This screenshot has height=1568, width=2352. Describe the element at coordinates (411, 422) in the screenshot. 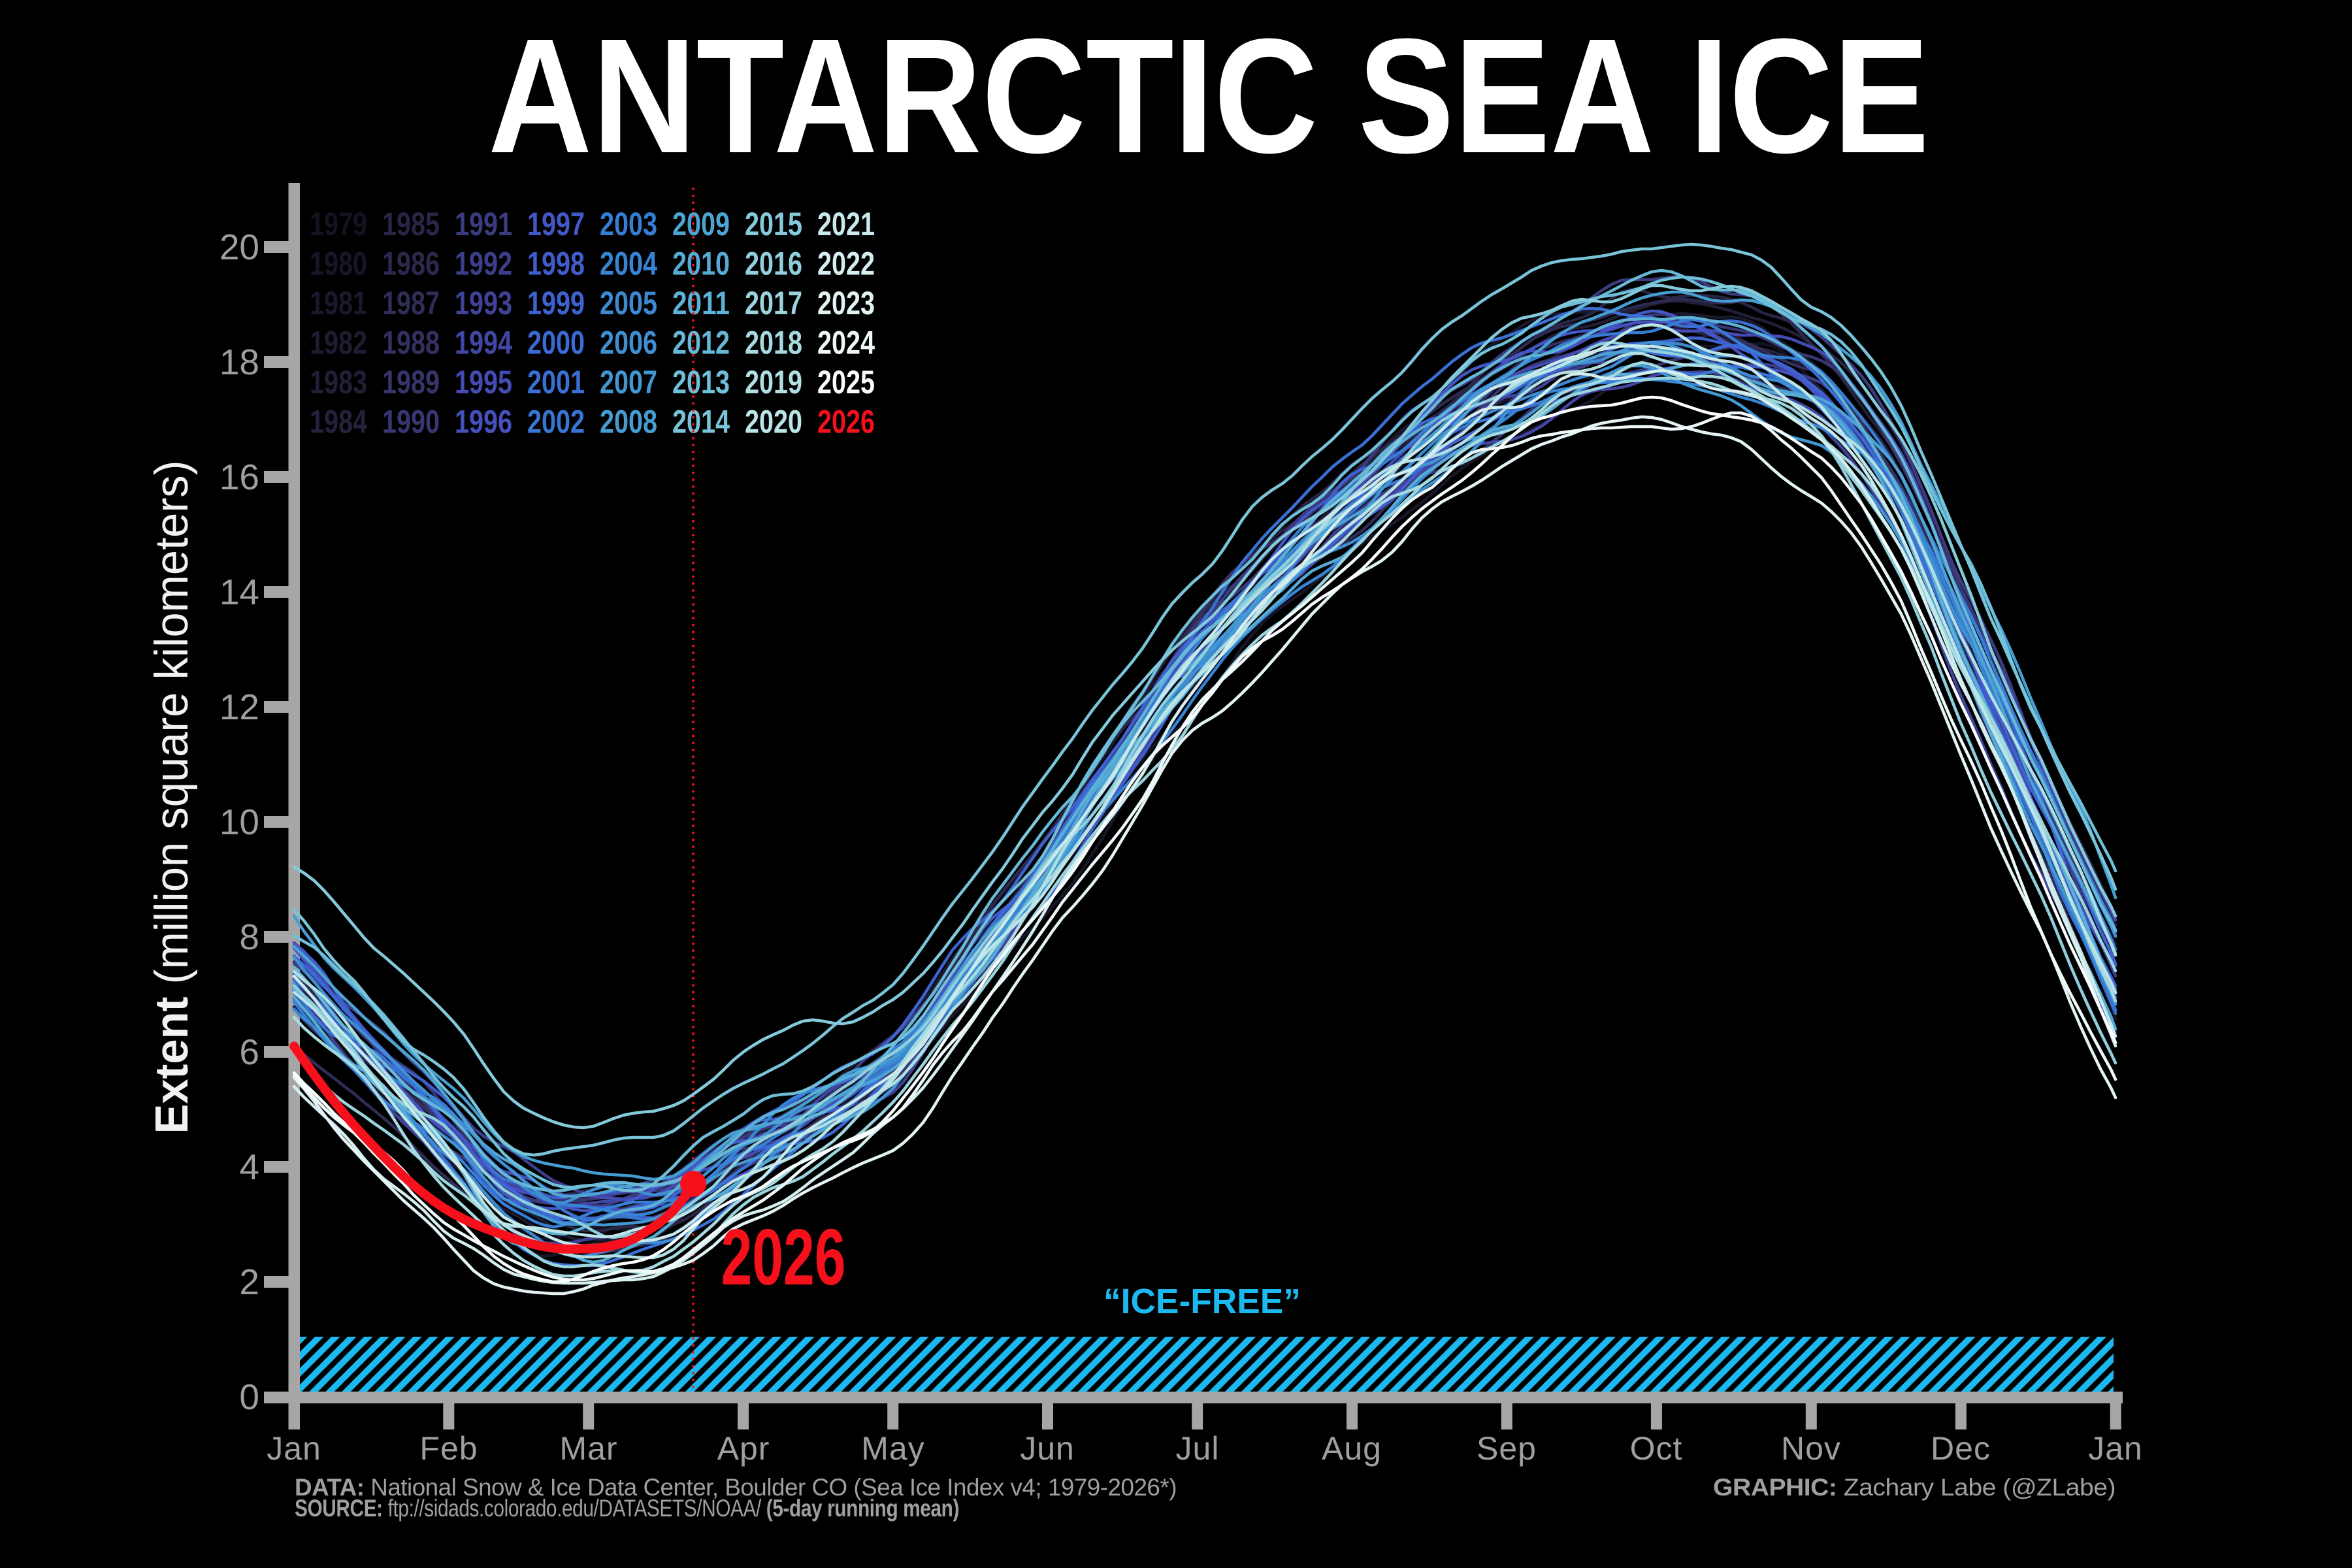

I see `svg-text: 1990` at that location.